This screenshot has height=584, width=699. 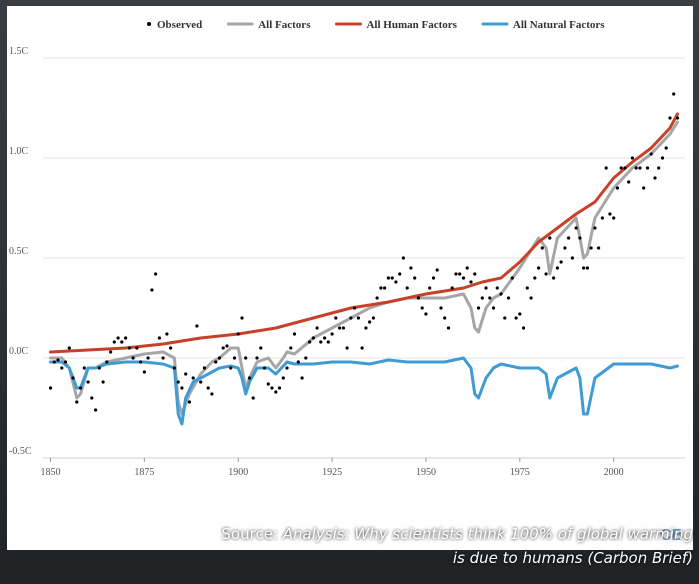 I want to click on caption-title-cont: is due to humans (Carbon Brief), so click(x=572, y=558).